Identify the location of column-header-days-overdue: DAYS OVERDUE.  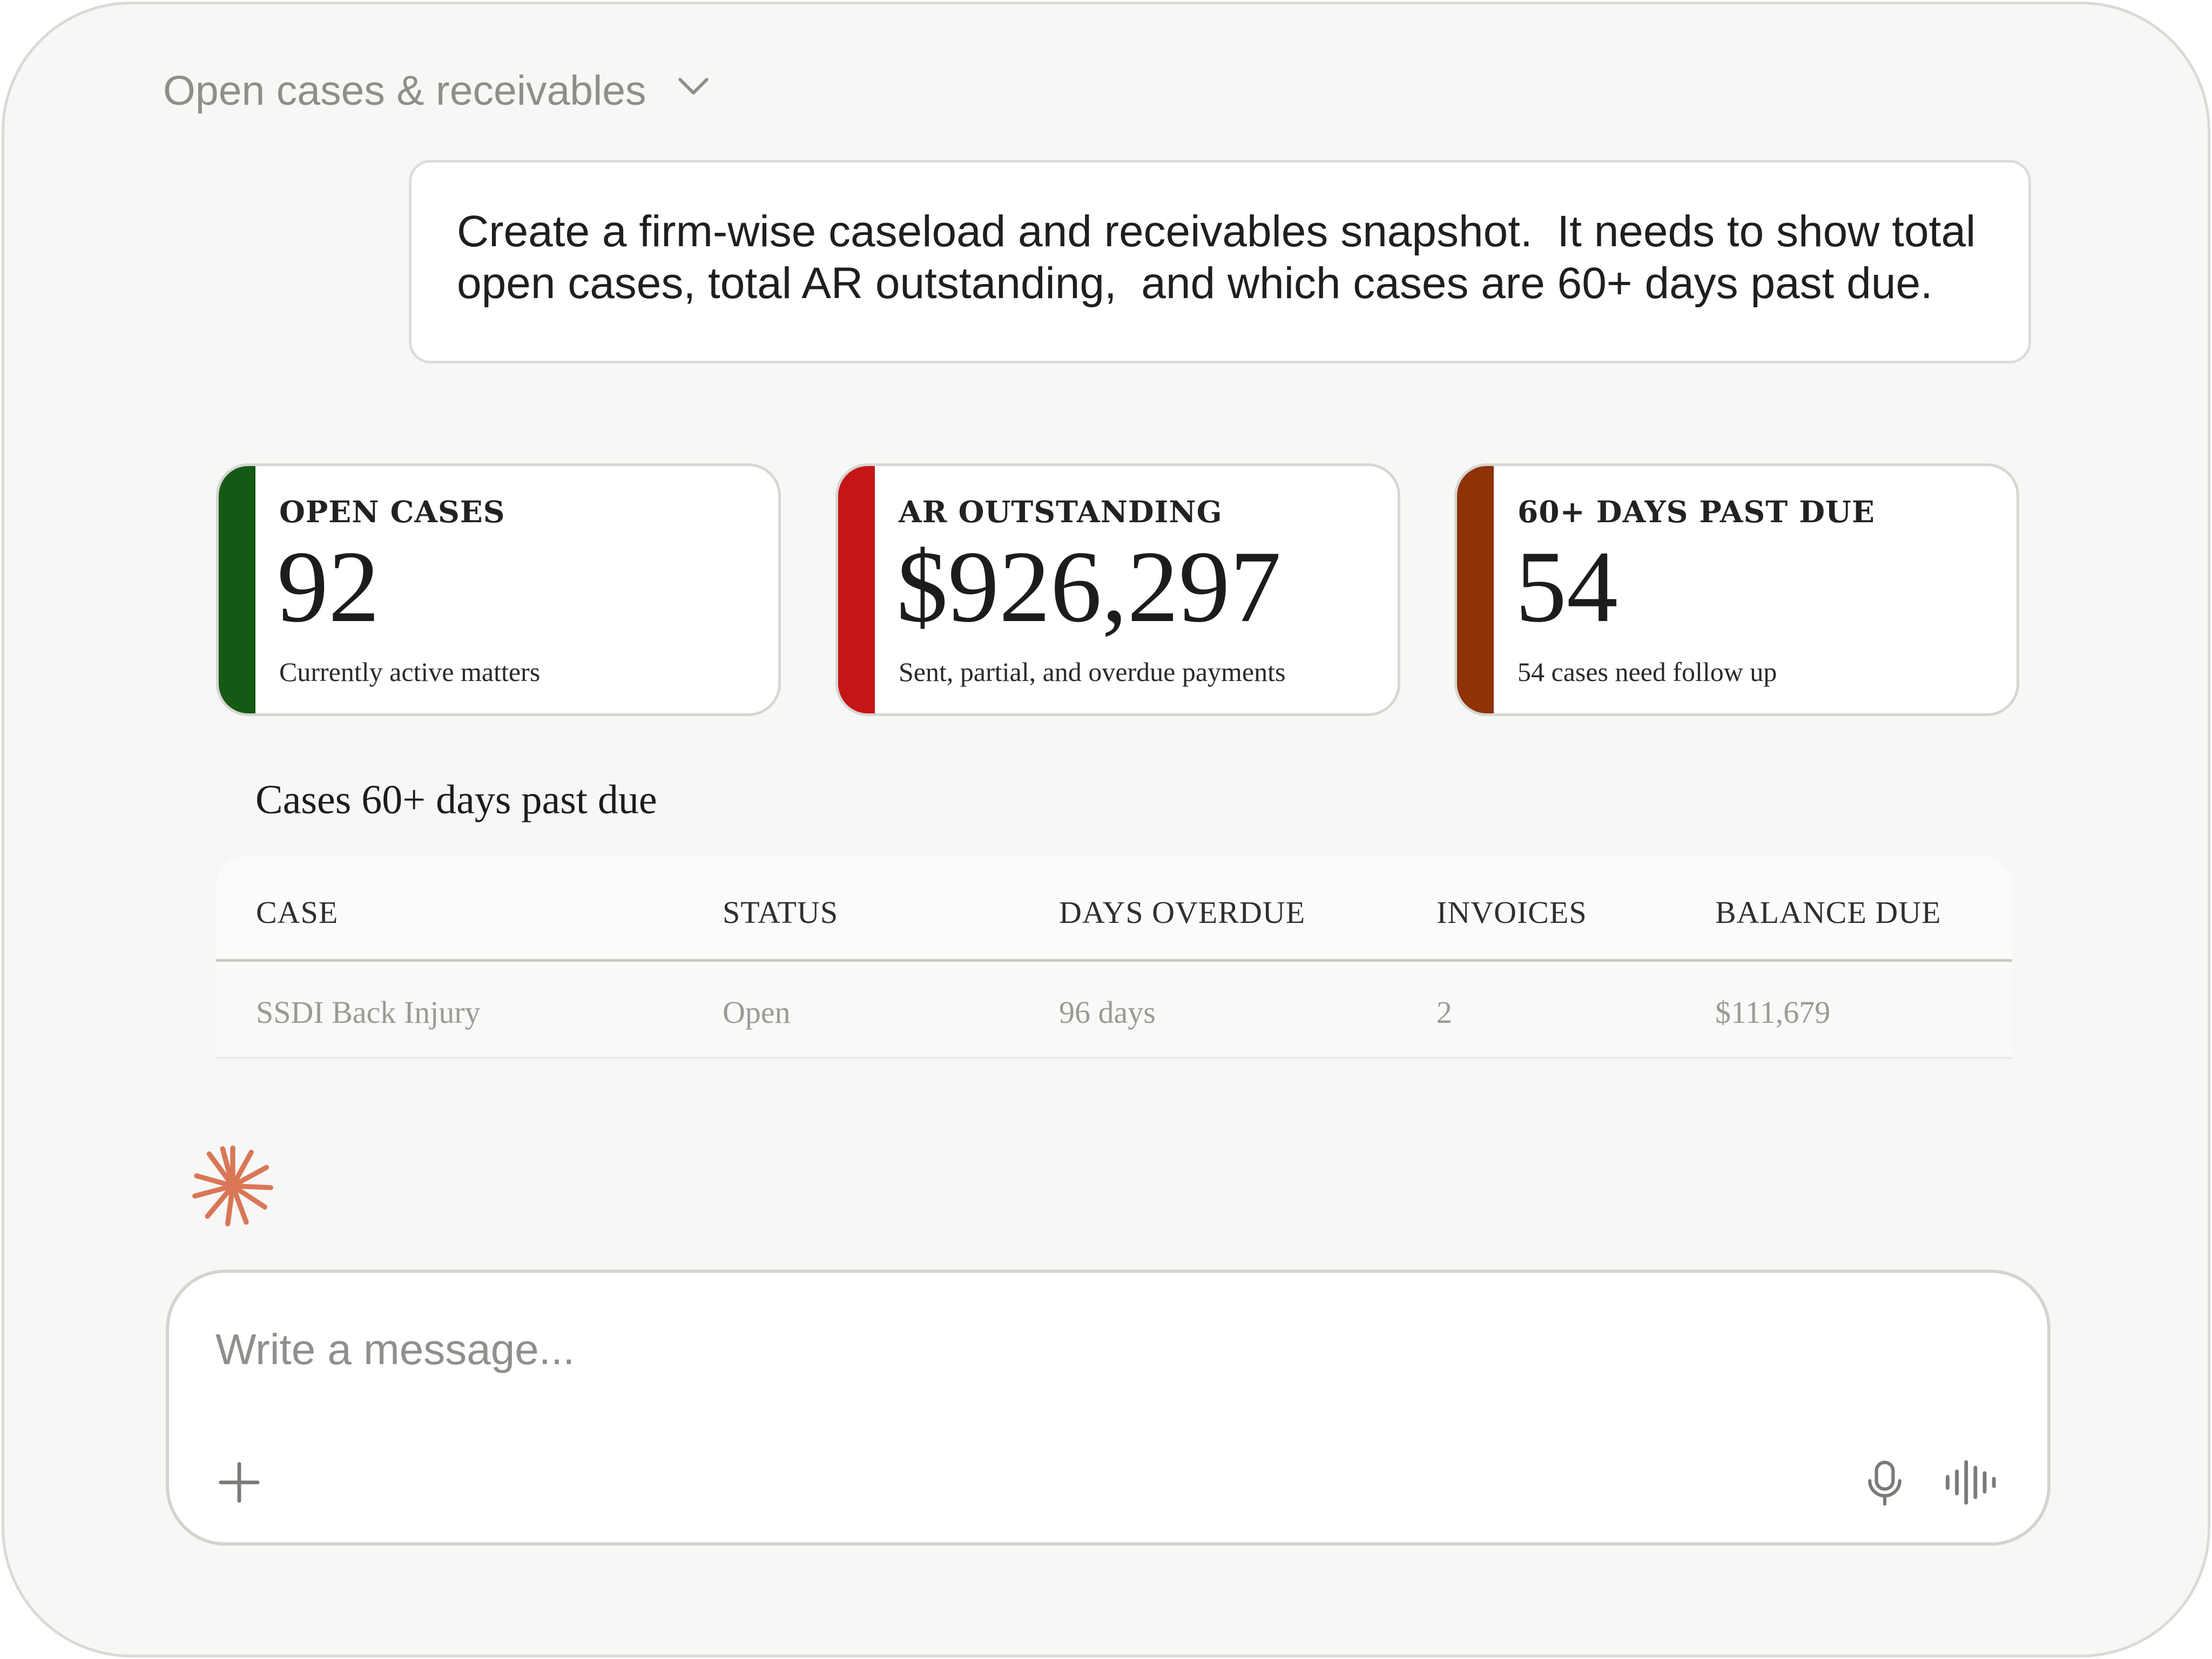
(1182, 912).